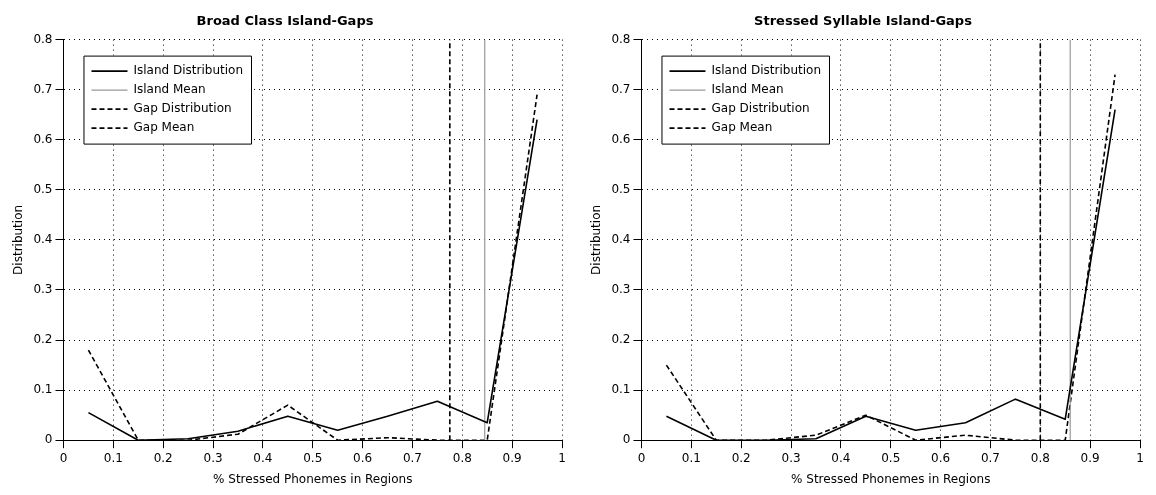 The image size is (1156, 495). What do you see at coordinates (285, 21) in the screenshot?
I see `chart-title: Broad Class Island-Gaps` at bounding box center [285, 21].